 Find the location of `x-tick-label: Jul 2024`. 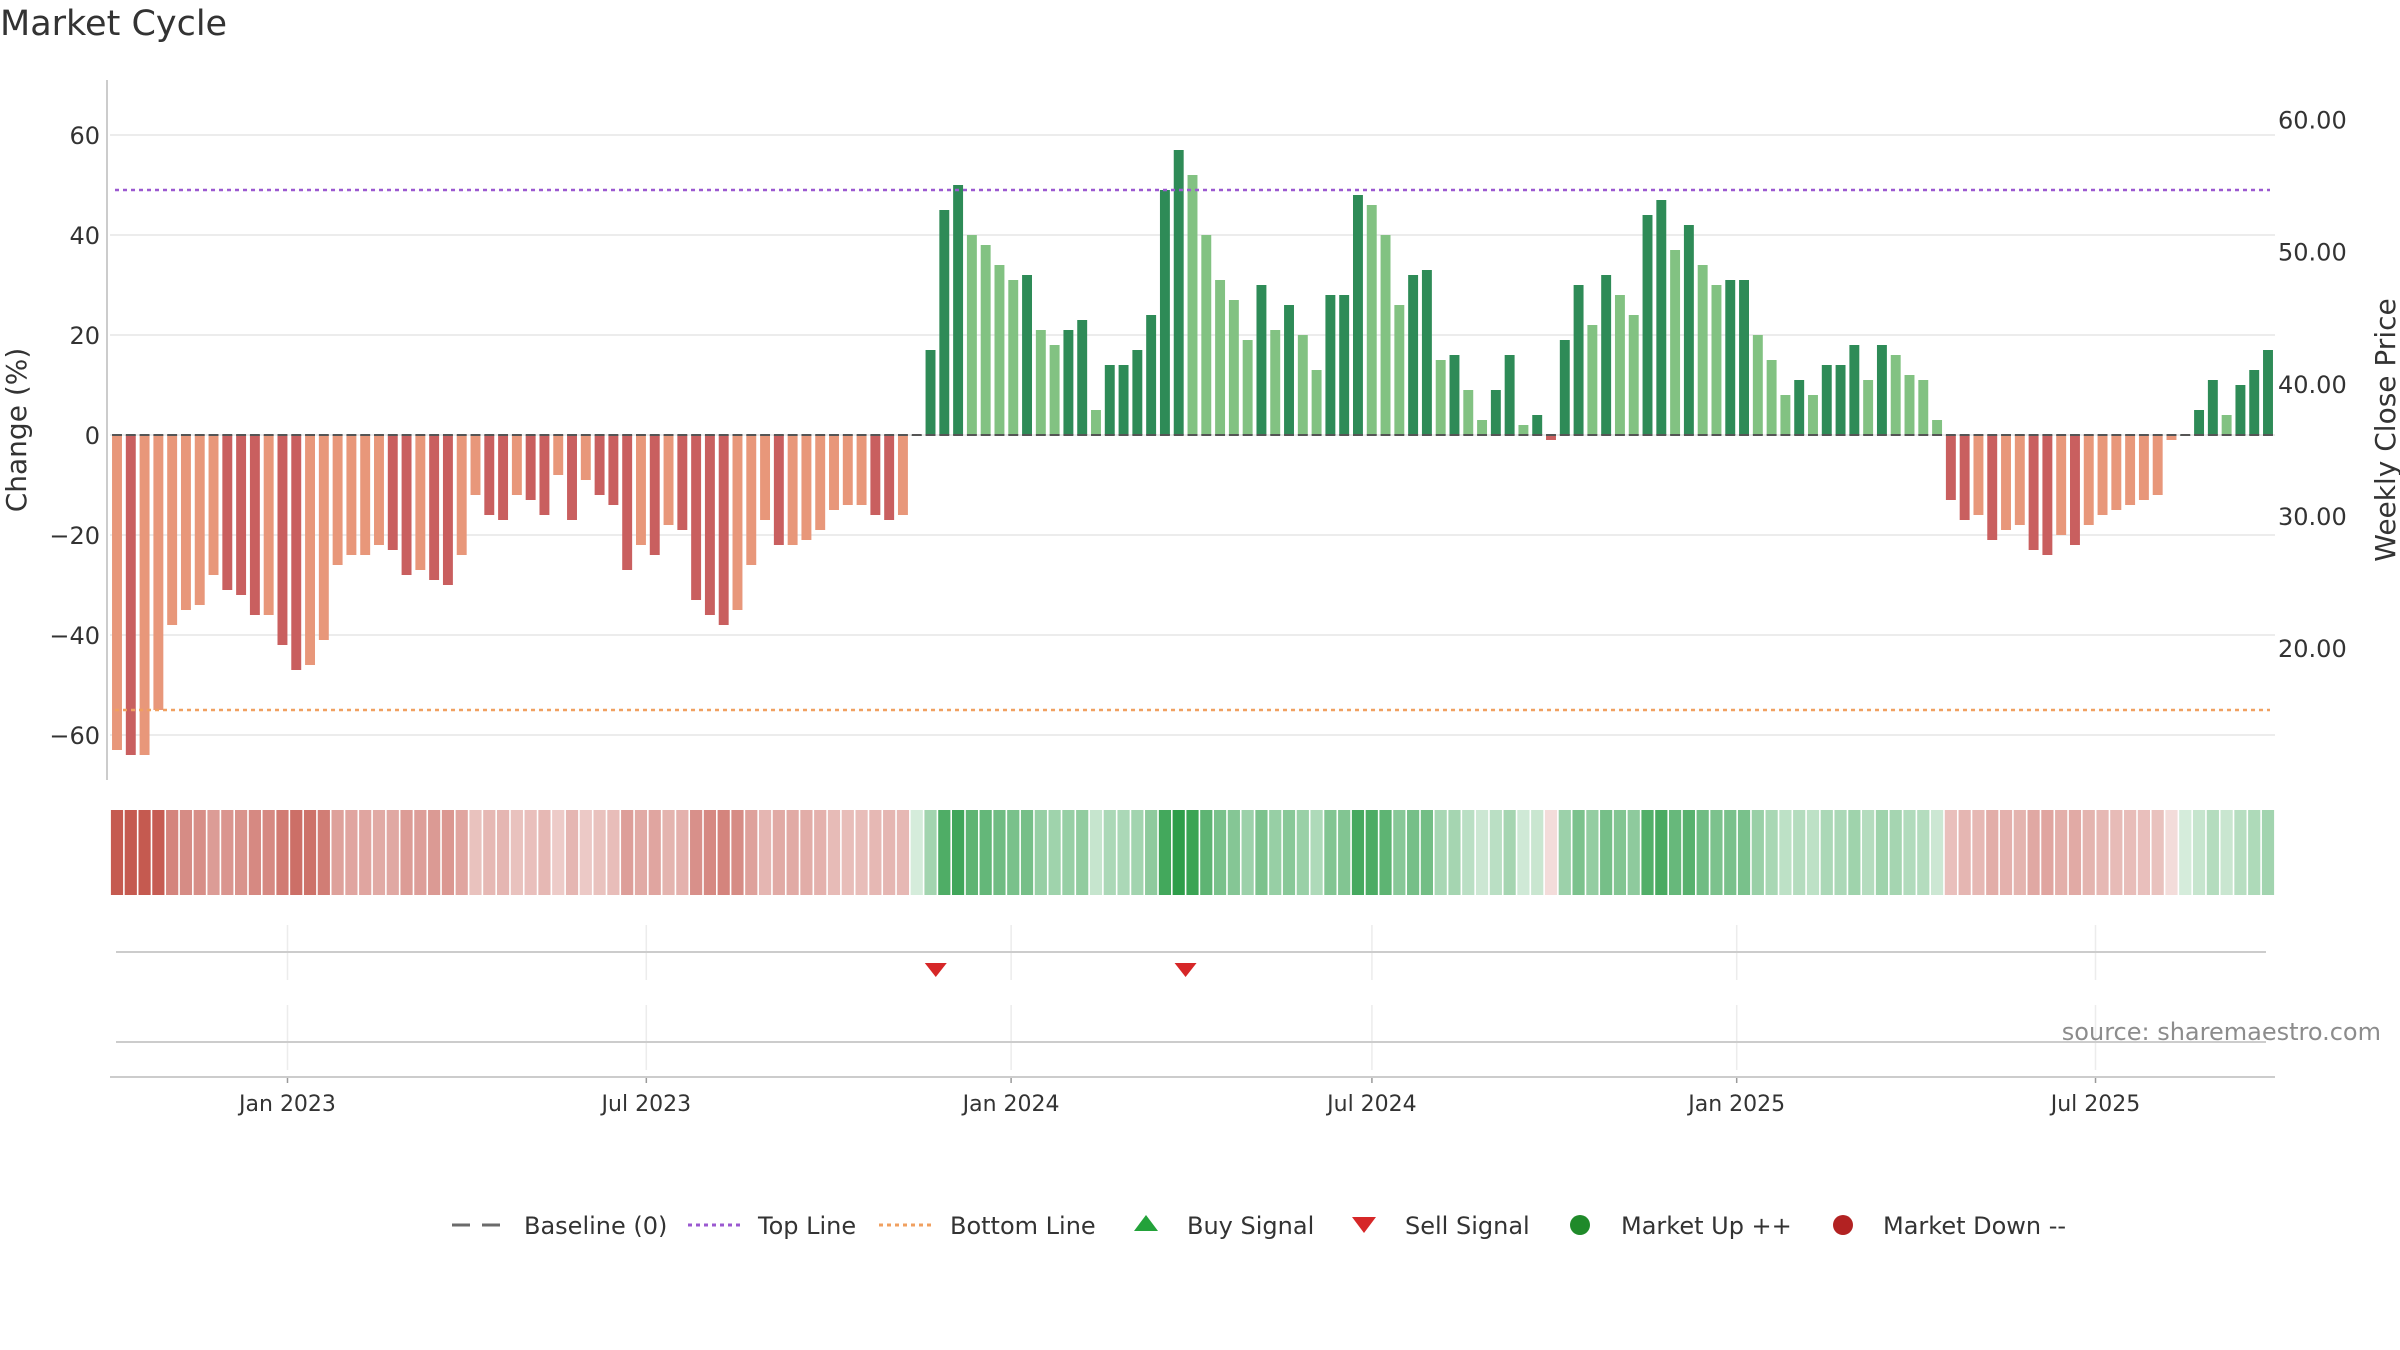

x-tick-label: Jul 2024 is located at coordinates (1371, 1104).